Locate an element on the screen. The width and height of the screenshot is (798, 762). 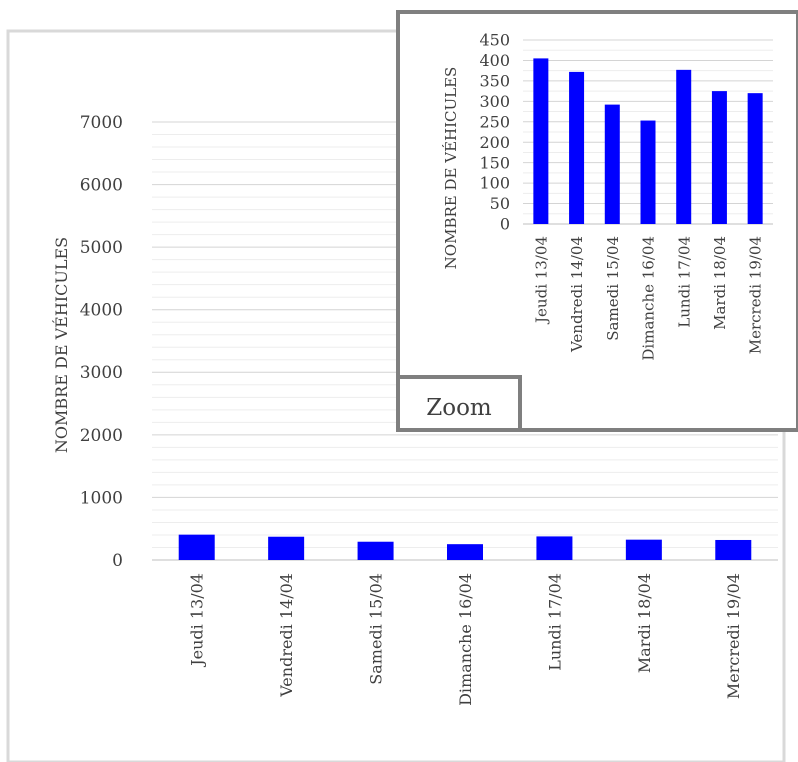
main-x-tick-label: Vendredi 14/04 is located at coordinates (286, 635).